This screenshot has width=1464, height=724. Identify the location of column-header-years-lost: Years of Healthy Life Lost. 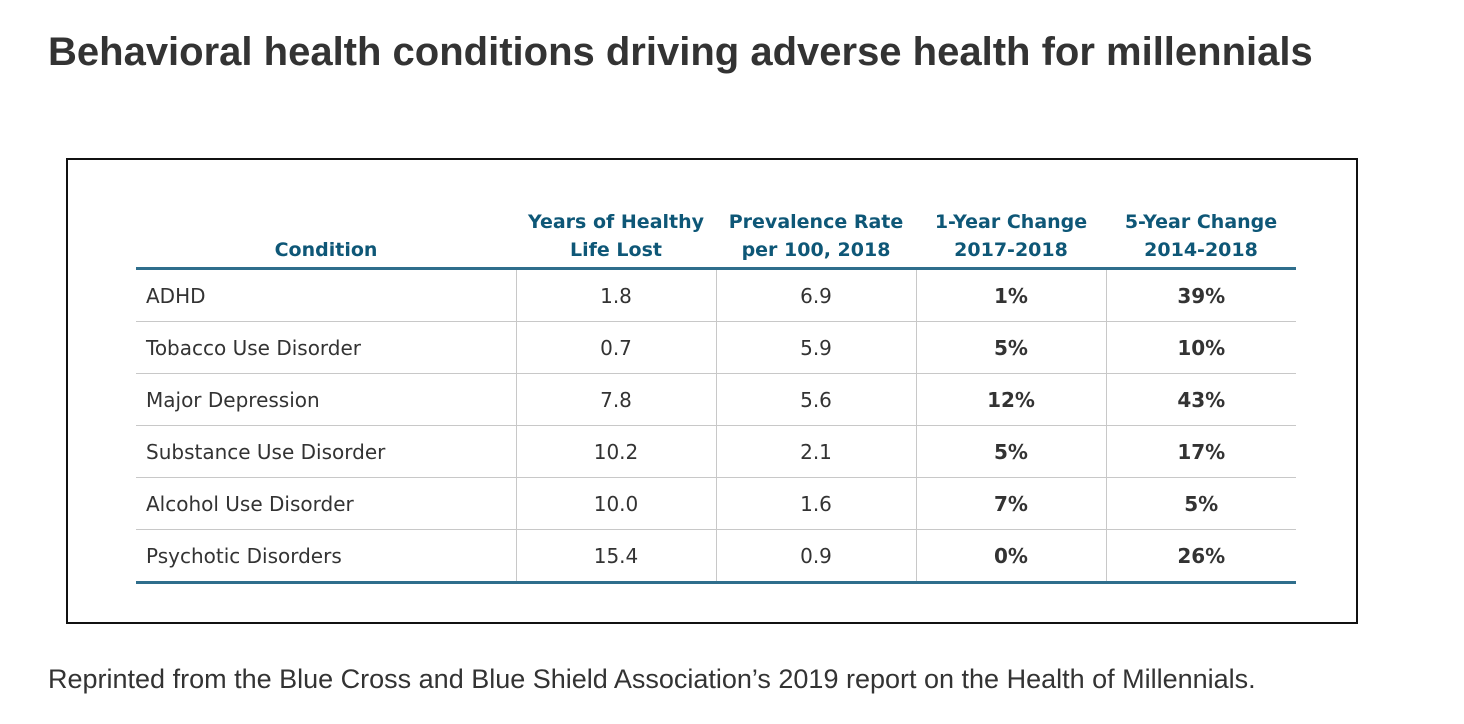
(616, 239).